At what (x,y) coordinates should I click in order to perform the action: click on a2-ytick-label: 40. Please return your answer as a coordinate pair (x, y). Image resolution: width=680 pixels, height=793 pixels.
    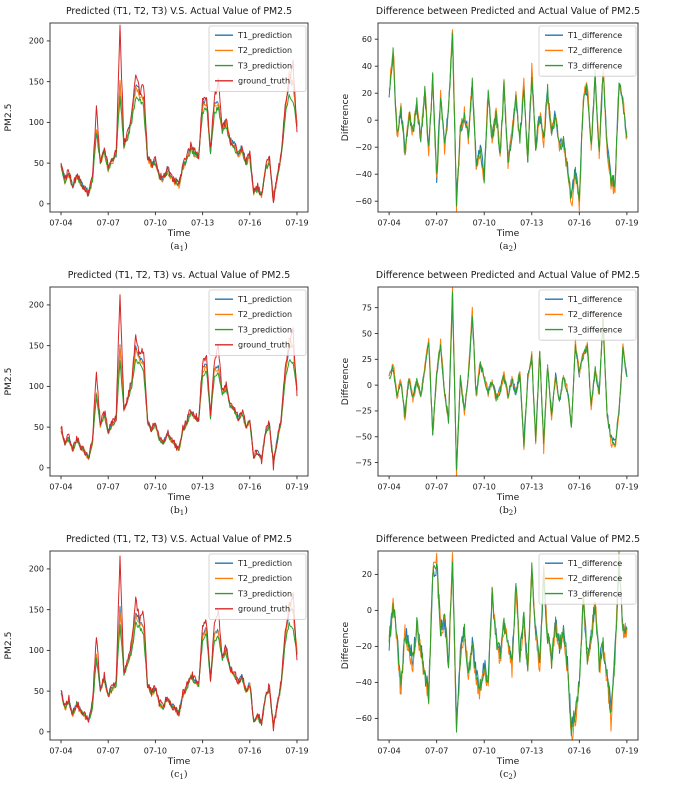
    Looking at the image, I should click on (367, 66).